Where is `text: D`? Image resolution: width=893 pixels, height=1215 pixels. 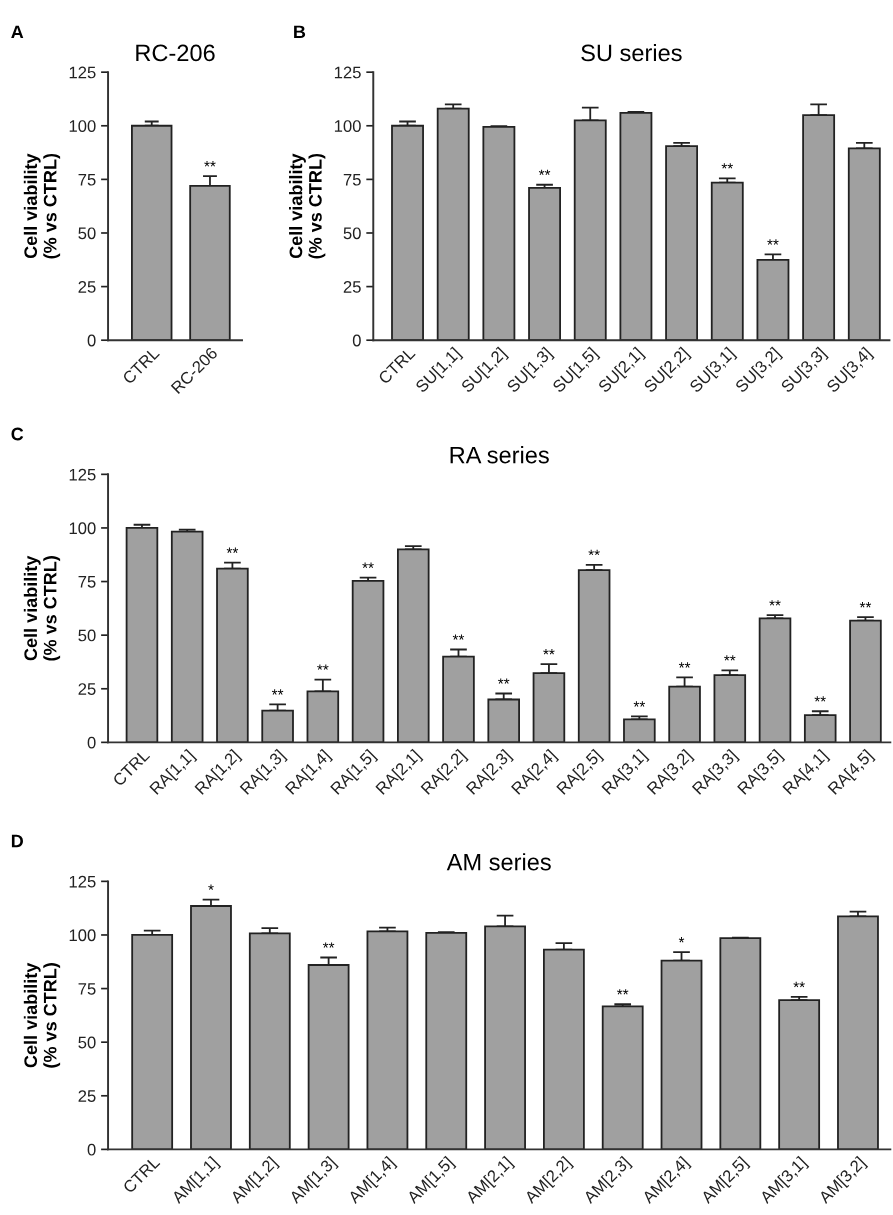 text: D is located at coordinates (17, 841).